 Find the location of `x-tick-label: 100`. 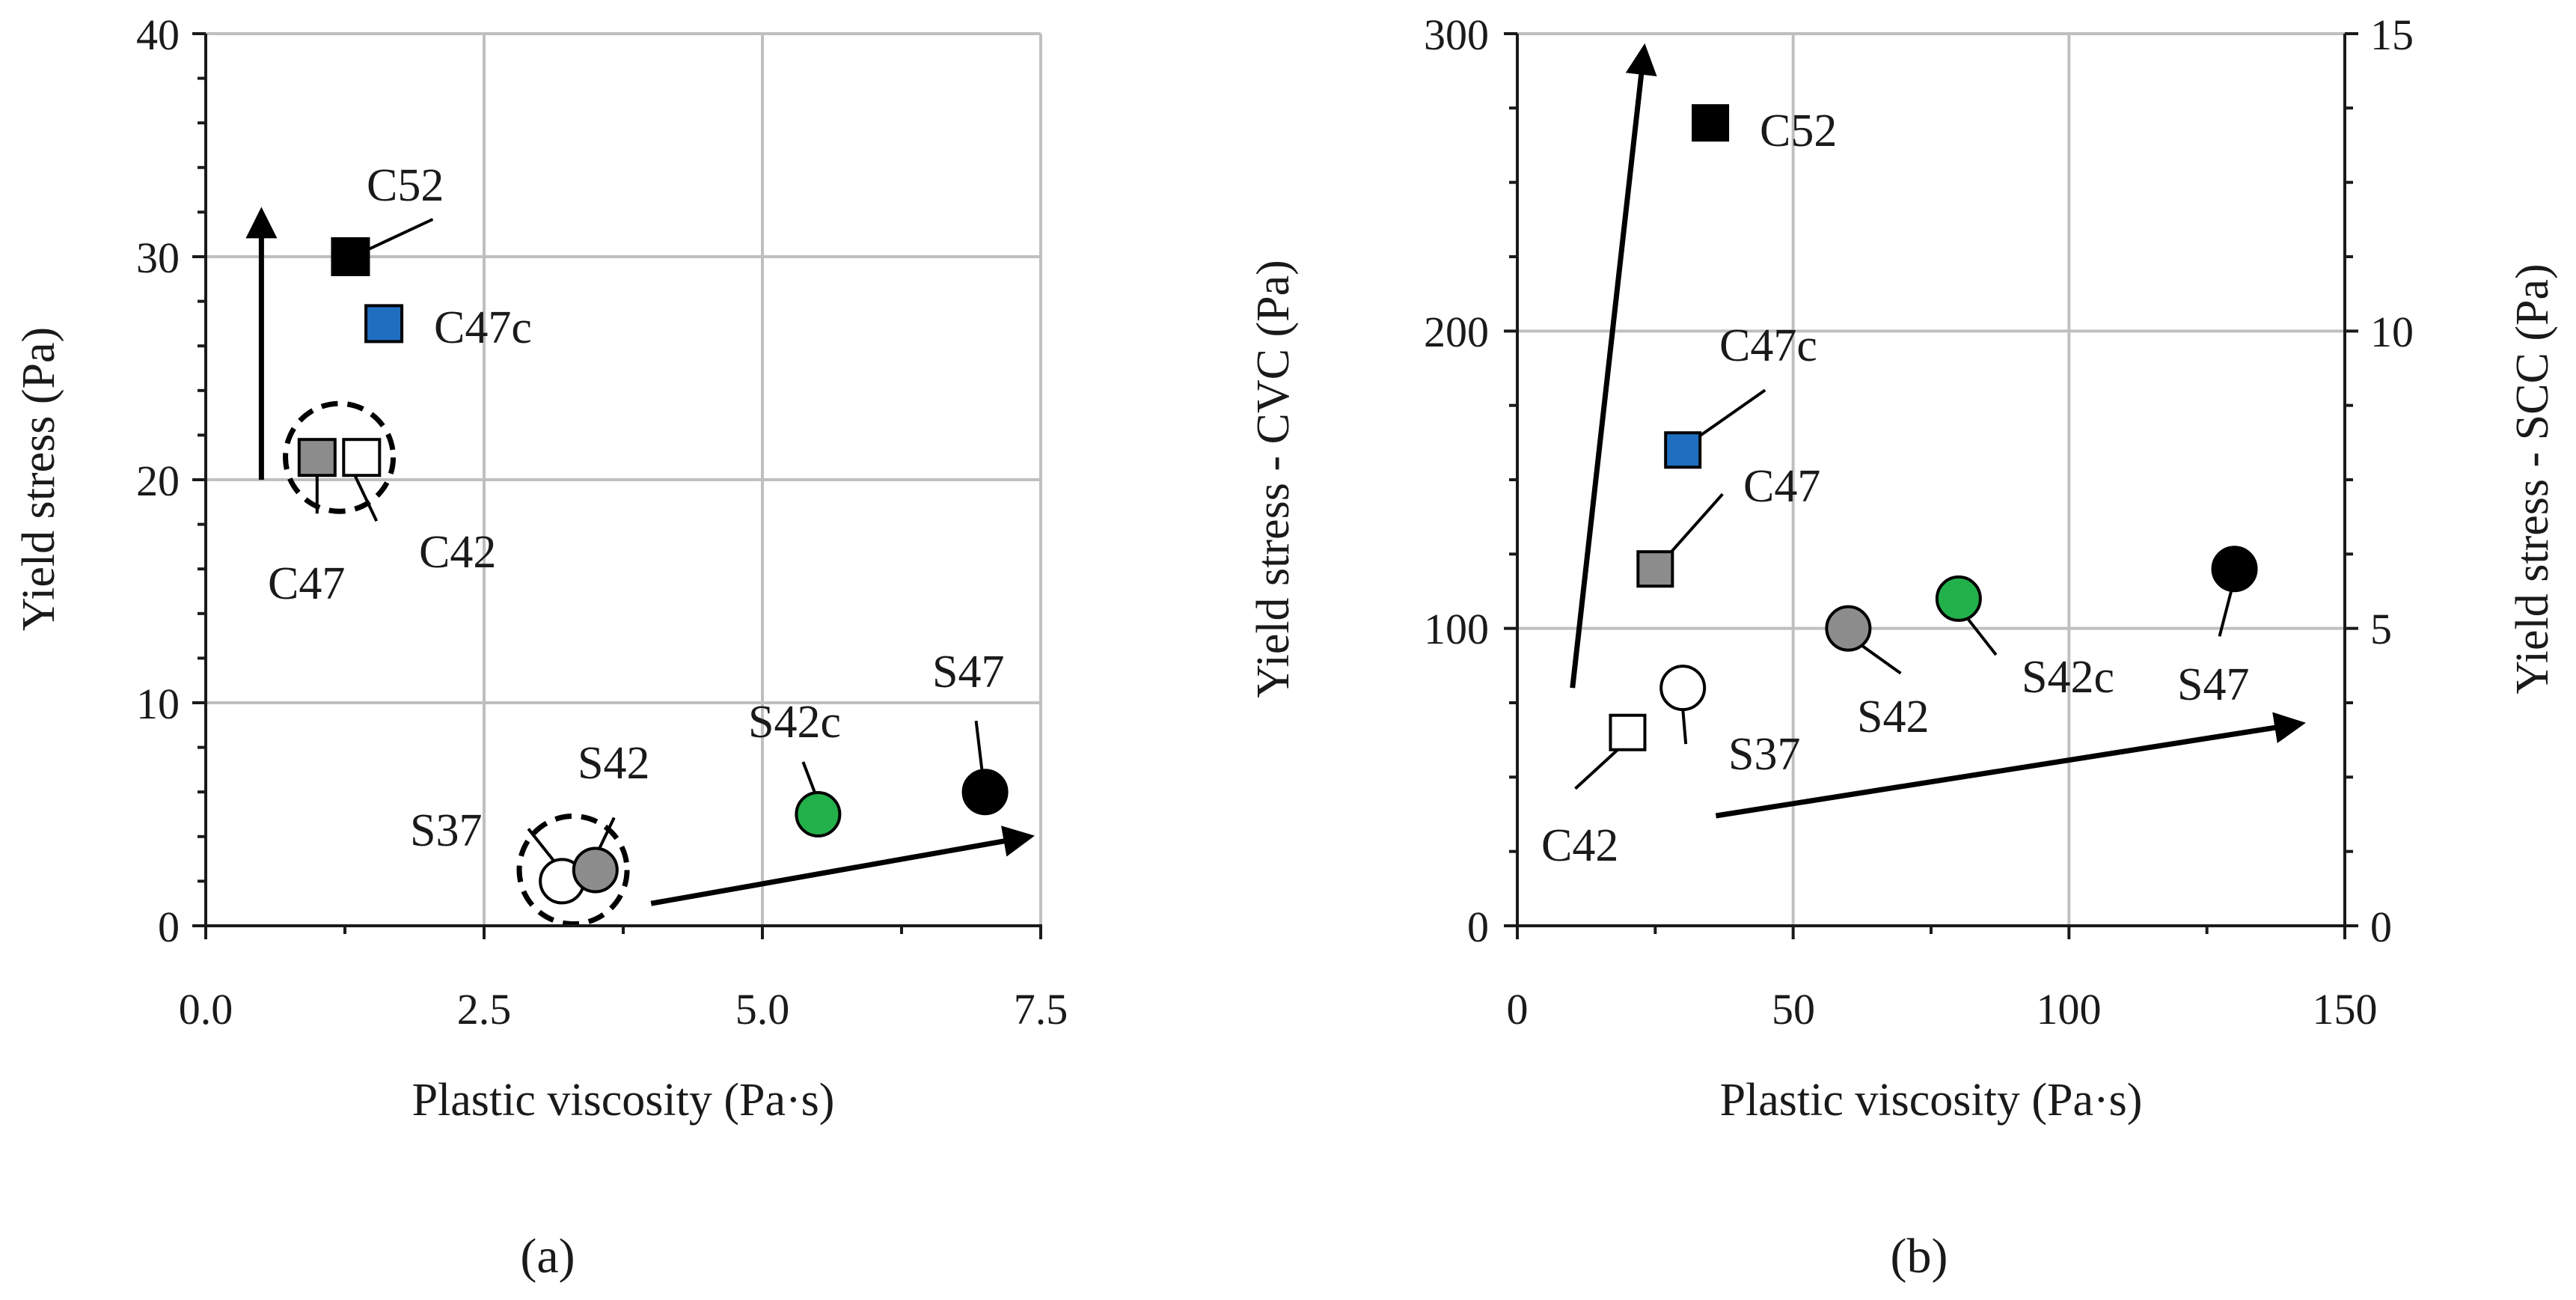

x-tick-label: 100 is located at coordinates (2069, 1010).